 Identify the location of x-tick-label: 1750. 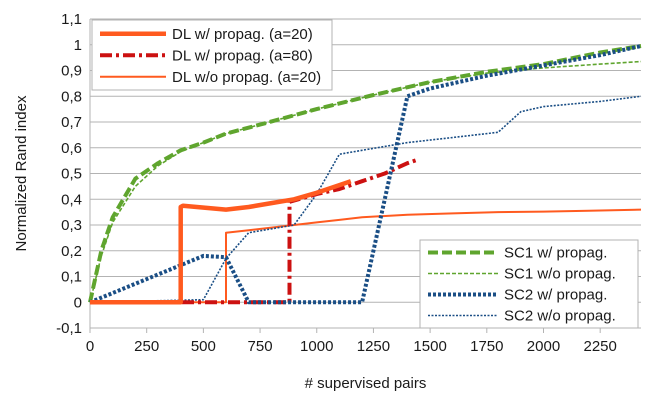
(486, 346).